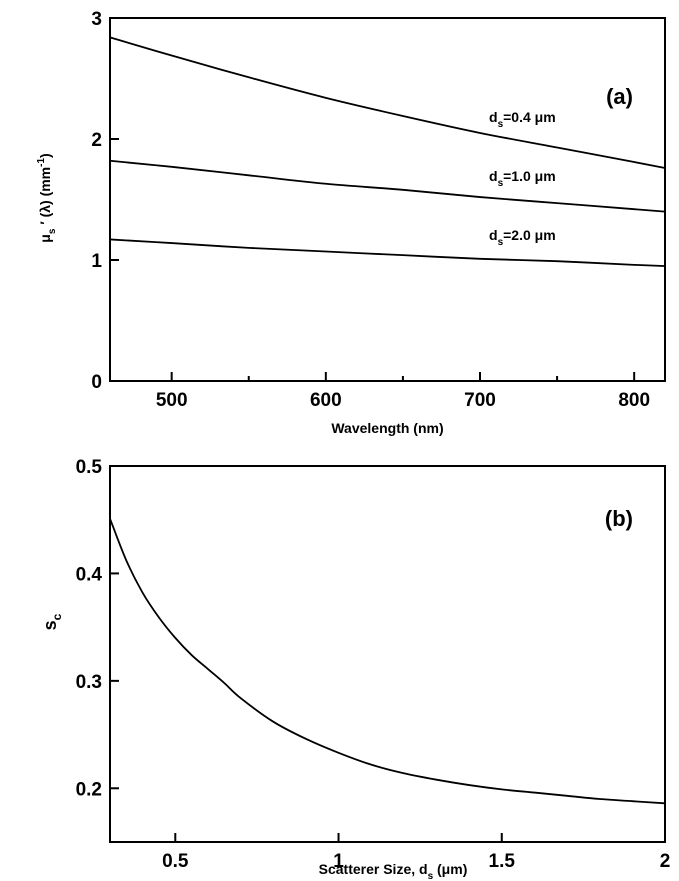 The height and width of the screenshot is (881, 679). I want to click on y-tick-label: 3, so click(96, 19).